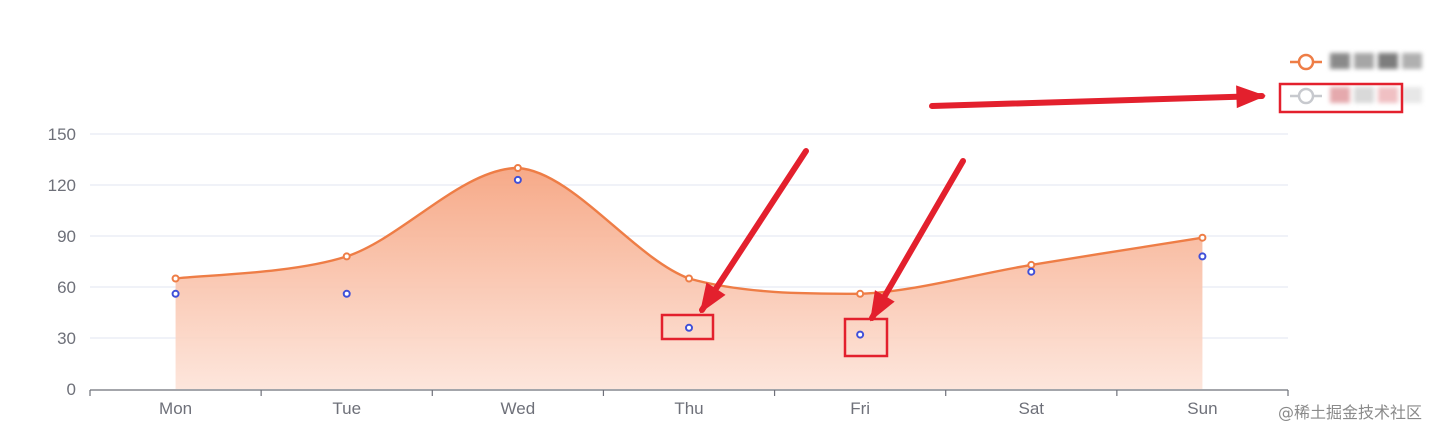 Image resolution: width=1436 pixels, height=437 pixels. Describe the element at coordinates (66, 338) in the screenshot. I see `y-tick-label: 30` at that location.